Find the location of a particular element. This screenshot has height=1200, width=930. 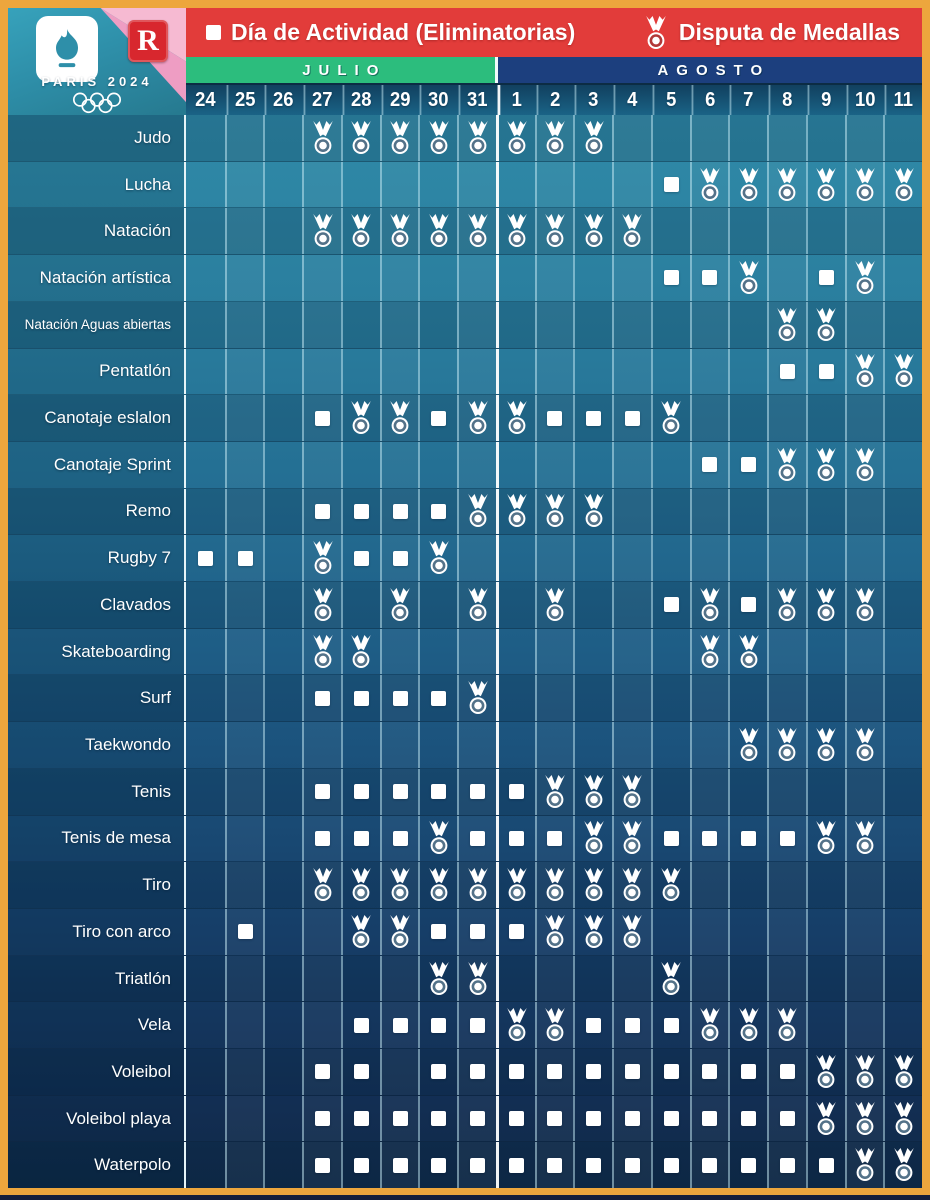

dates-row: 24 25 26 27 28 29 30 31 1 2 3 4 5 6 7 8 9 10 11 is located at coordinates (554, 99).